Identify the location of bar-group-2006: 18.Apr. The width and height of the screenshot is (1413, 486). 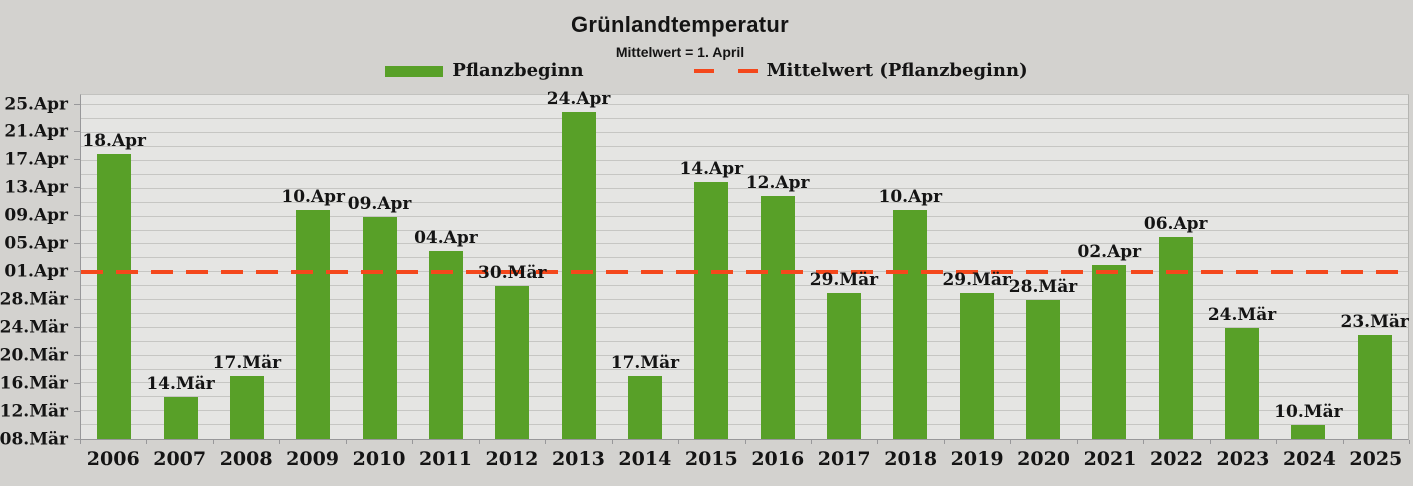
(114, 267).